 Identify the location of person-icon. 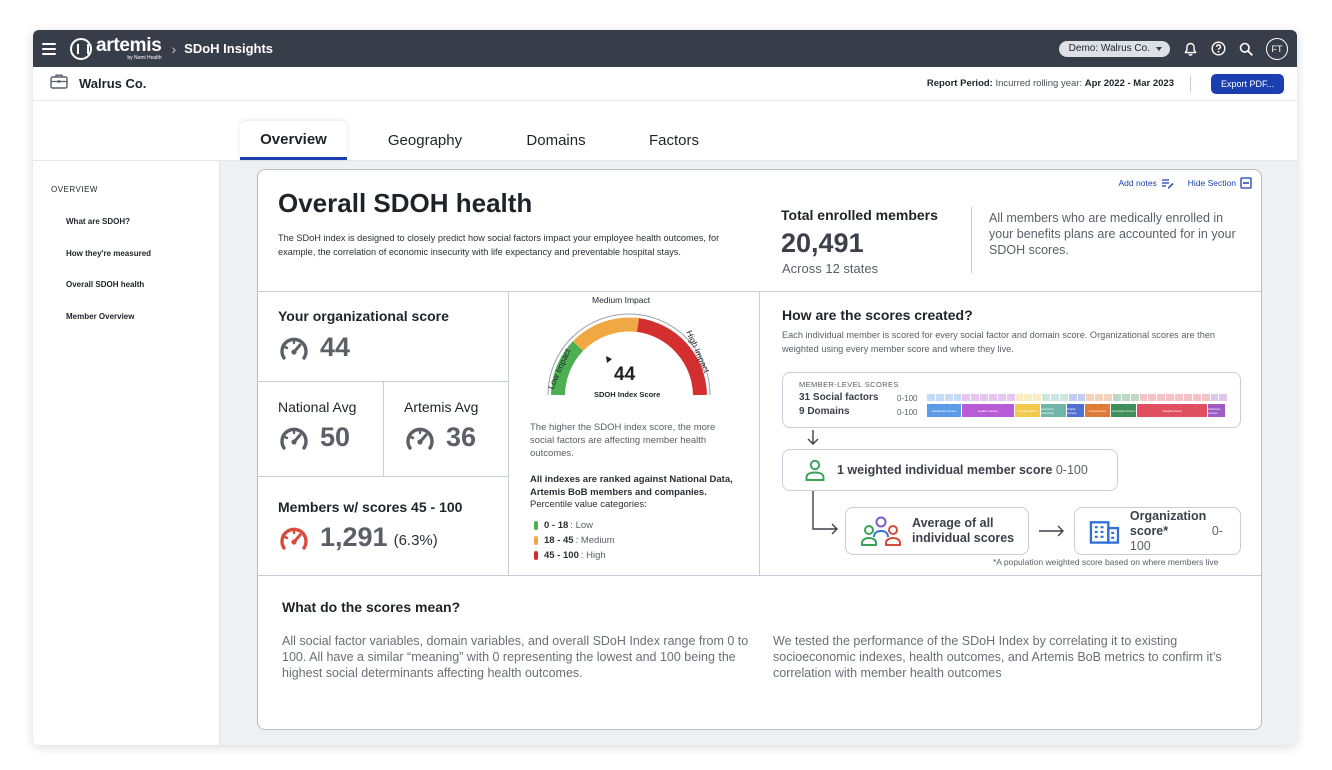
(815, 470).